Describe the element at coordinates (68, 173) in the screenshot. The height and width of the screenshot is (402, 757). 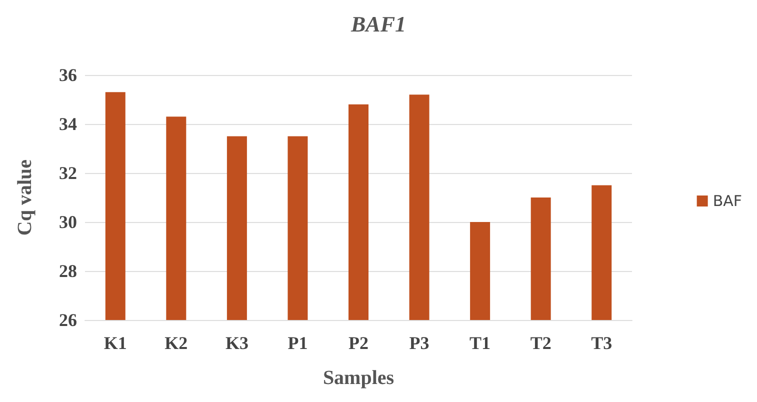
I see `y-tick-label: 32` at that location.